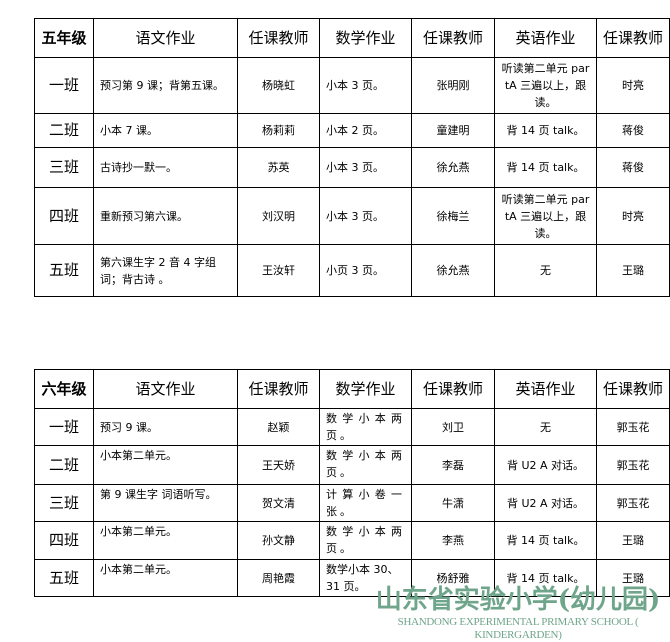 The image size is (670, 642). Describe the element at coordinates (165, 503) in the screenshot. I see `chinese-homework-cell: 第 9 课生字 词语听写。` at that location.